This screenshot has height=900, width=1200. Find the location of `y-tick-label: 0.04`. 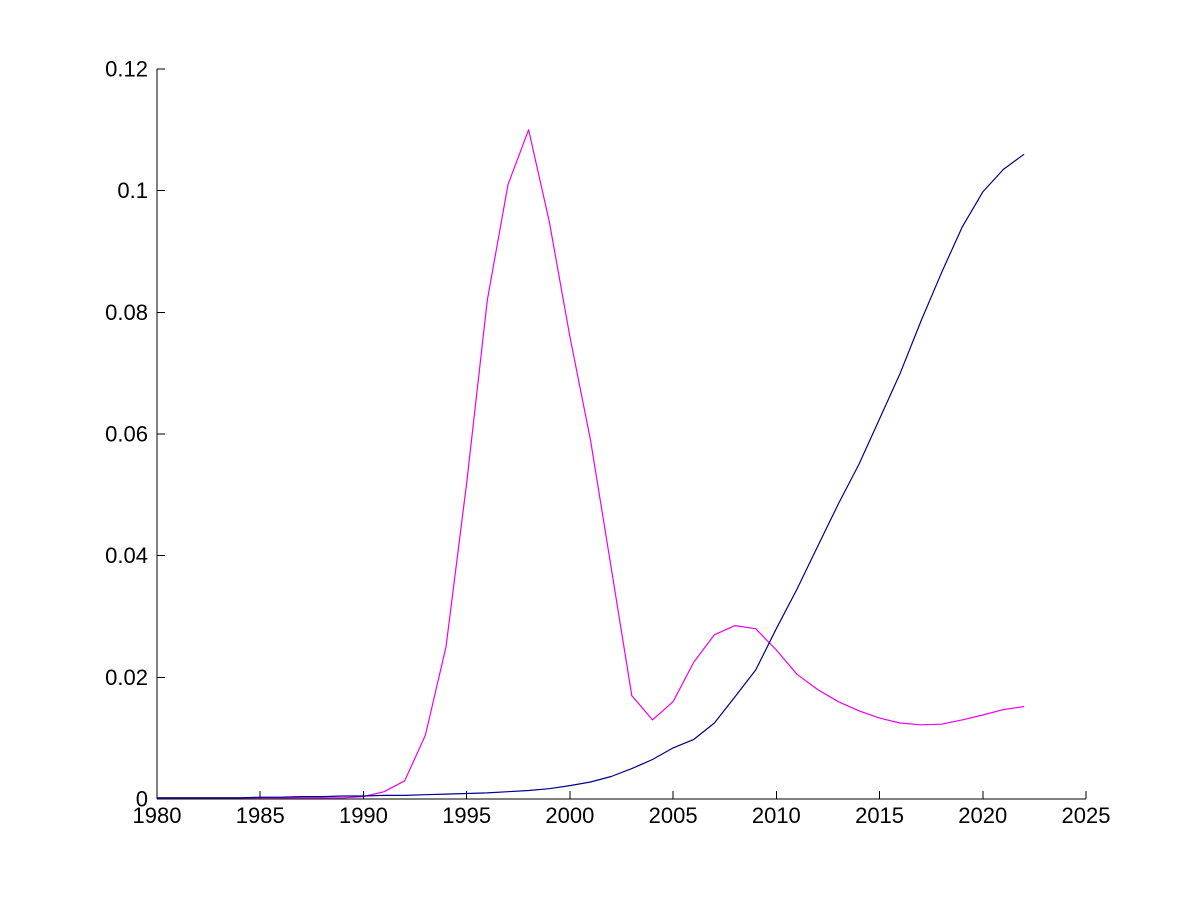

y-tick-label: 0.04 is located at coordinates (126, 555).